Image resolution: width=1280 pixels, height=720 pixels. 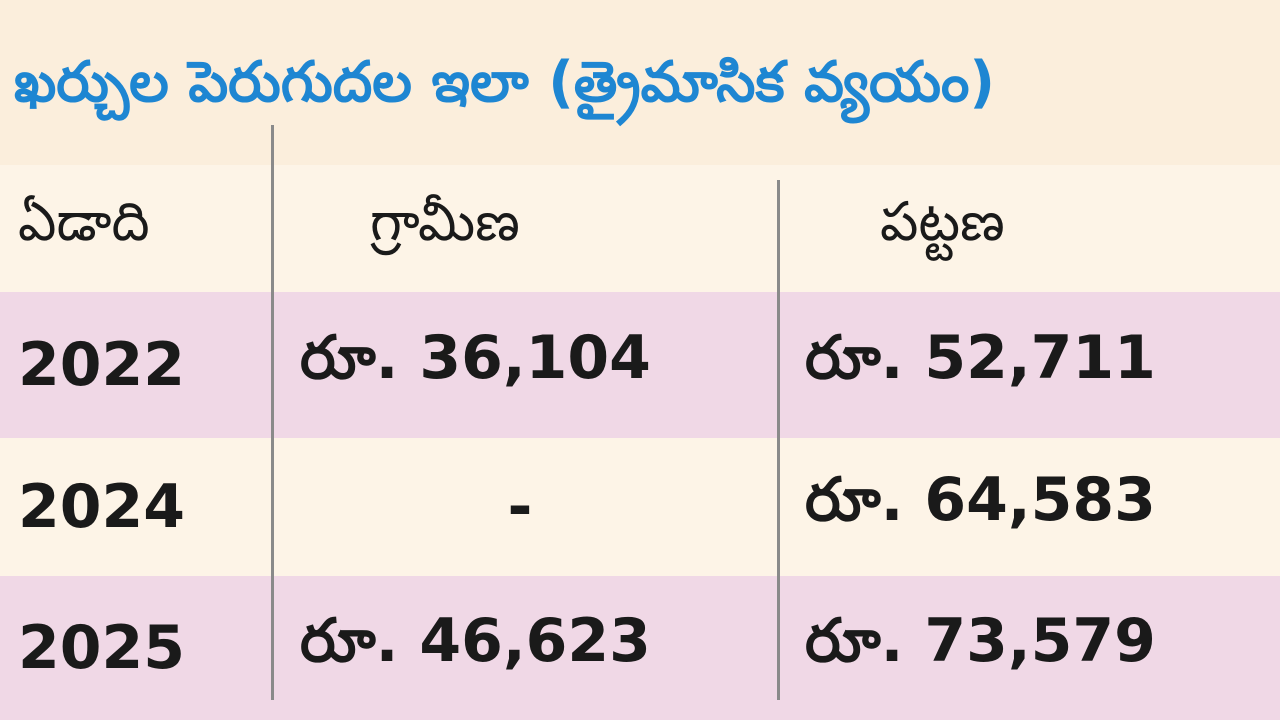 What do you see at coordinates (980, 358) in the screenshot?
I see `urban-cell: రూ. 52,711` at bounding box center [980, 358].